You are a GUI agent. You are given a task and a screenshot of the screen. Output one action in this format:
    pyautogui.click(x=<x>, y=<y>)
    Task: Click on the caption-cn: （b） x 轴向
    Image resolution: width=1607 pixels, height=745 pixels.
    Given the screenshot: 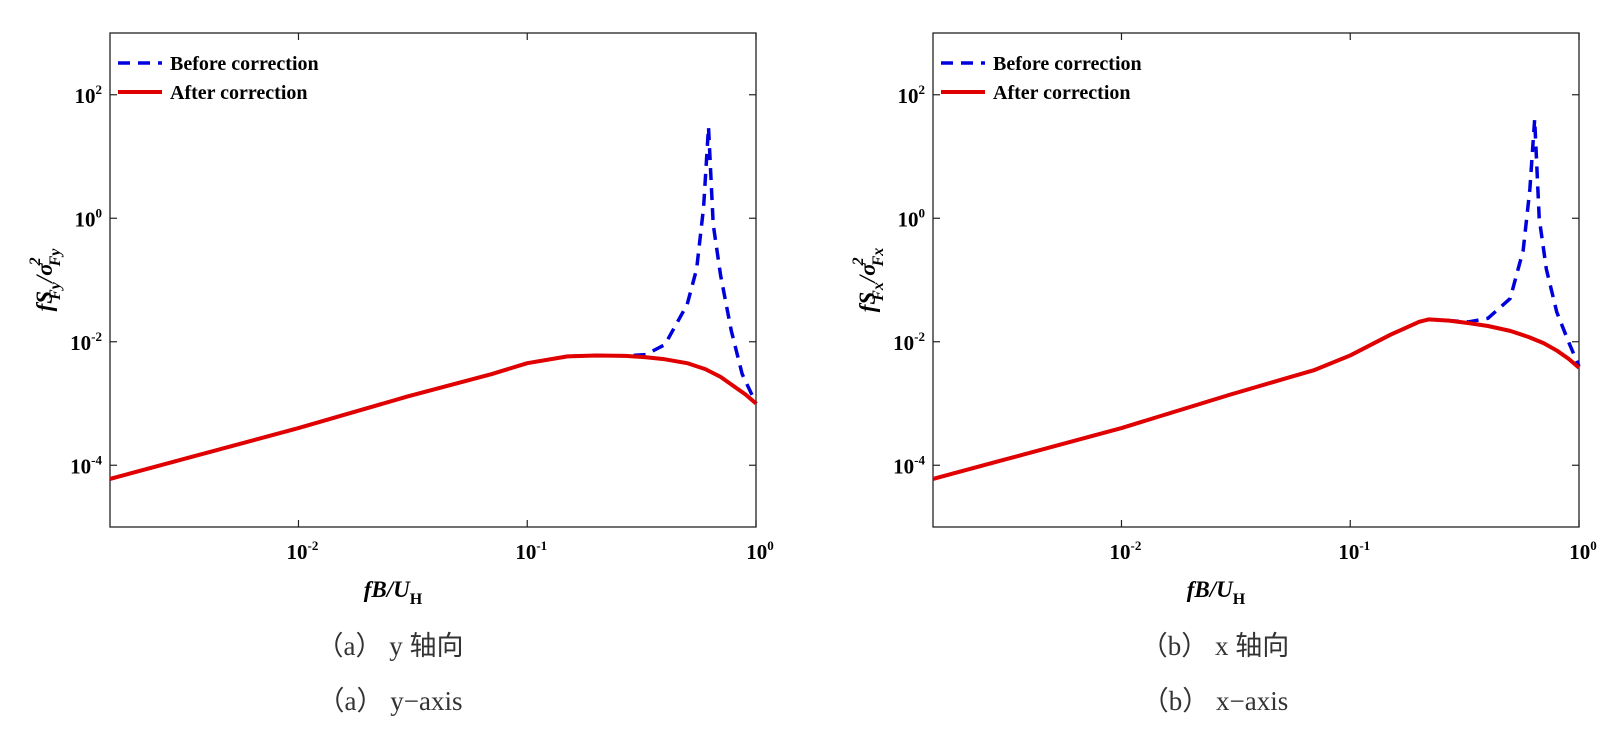 What is the action you would take?
    pyautogui.click(x=1215, y=646)
    